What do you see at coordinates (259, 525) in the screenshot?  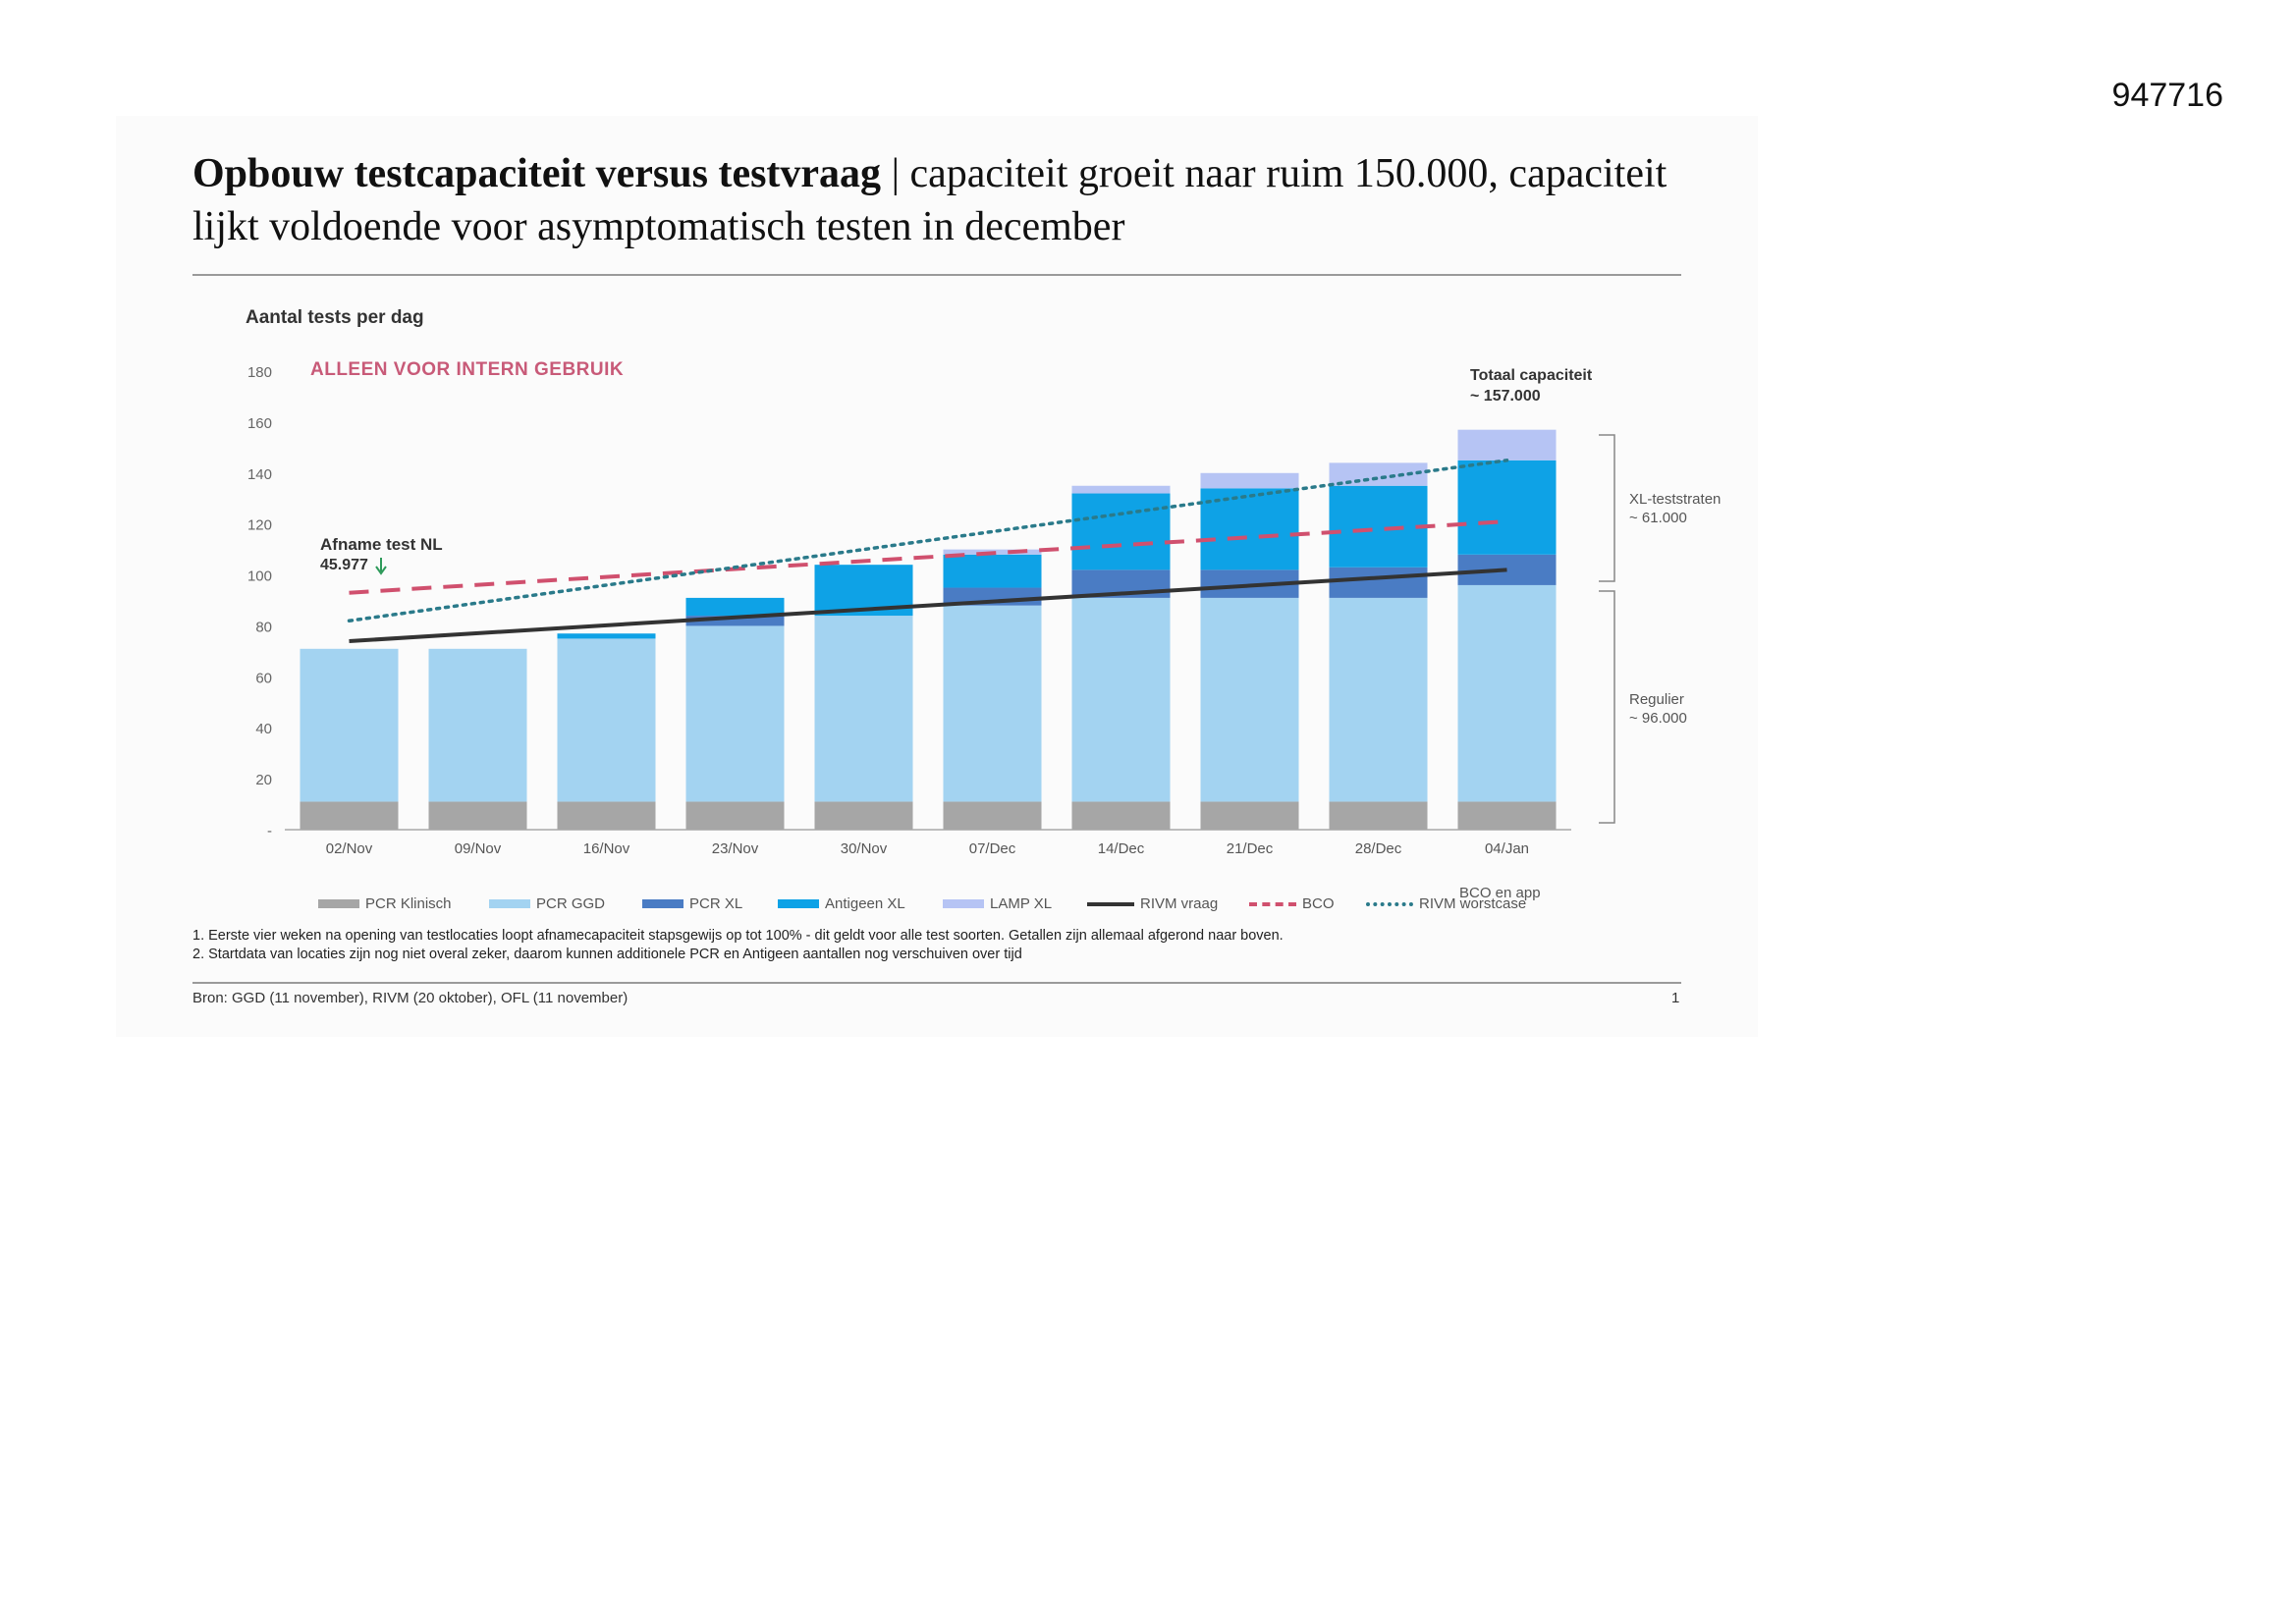 I see `y-tick-label: 120` at bounding box center [259, 525].